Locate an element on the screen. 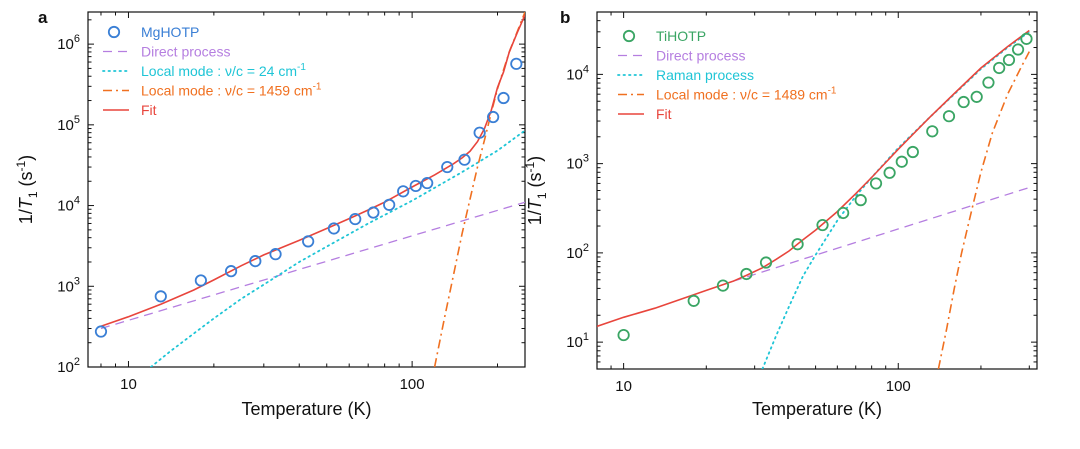 This screenshot has width=1080, height=449. y-tick-label: 10⁵ is located at coordinates (68, 124).